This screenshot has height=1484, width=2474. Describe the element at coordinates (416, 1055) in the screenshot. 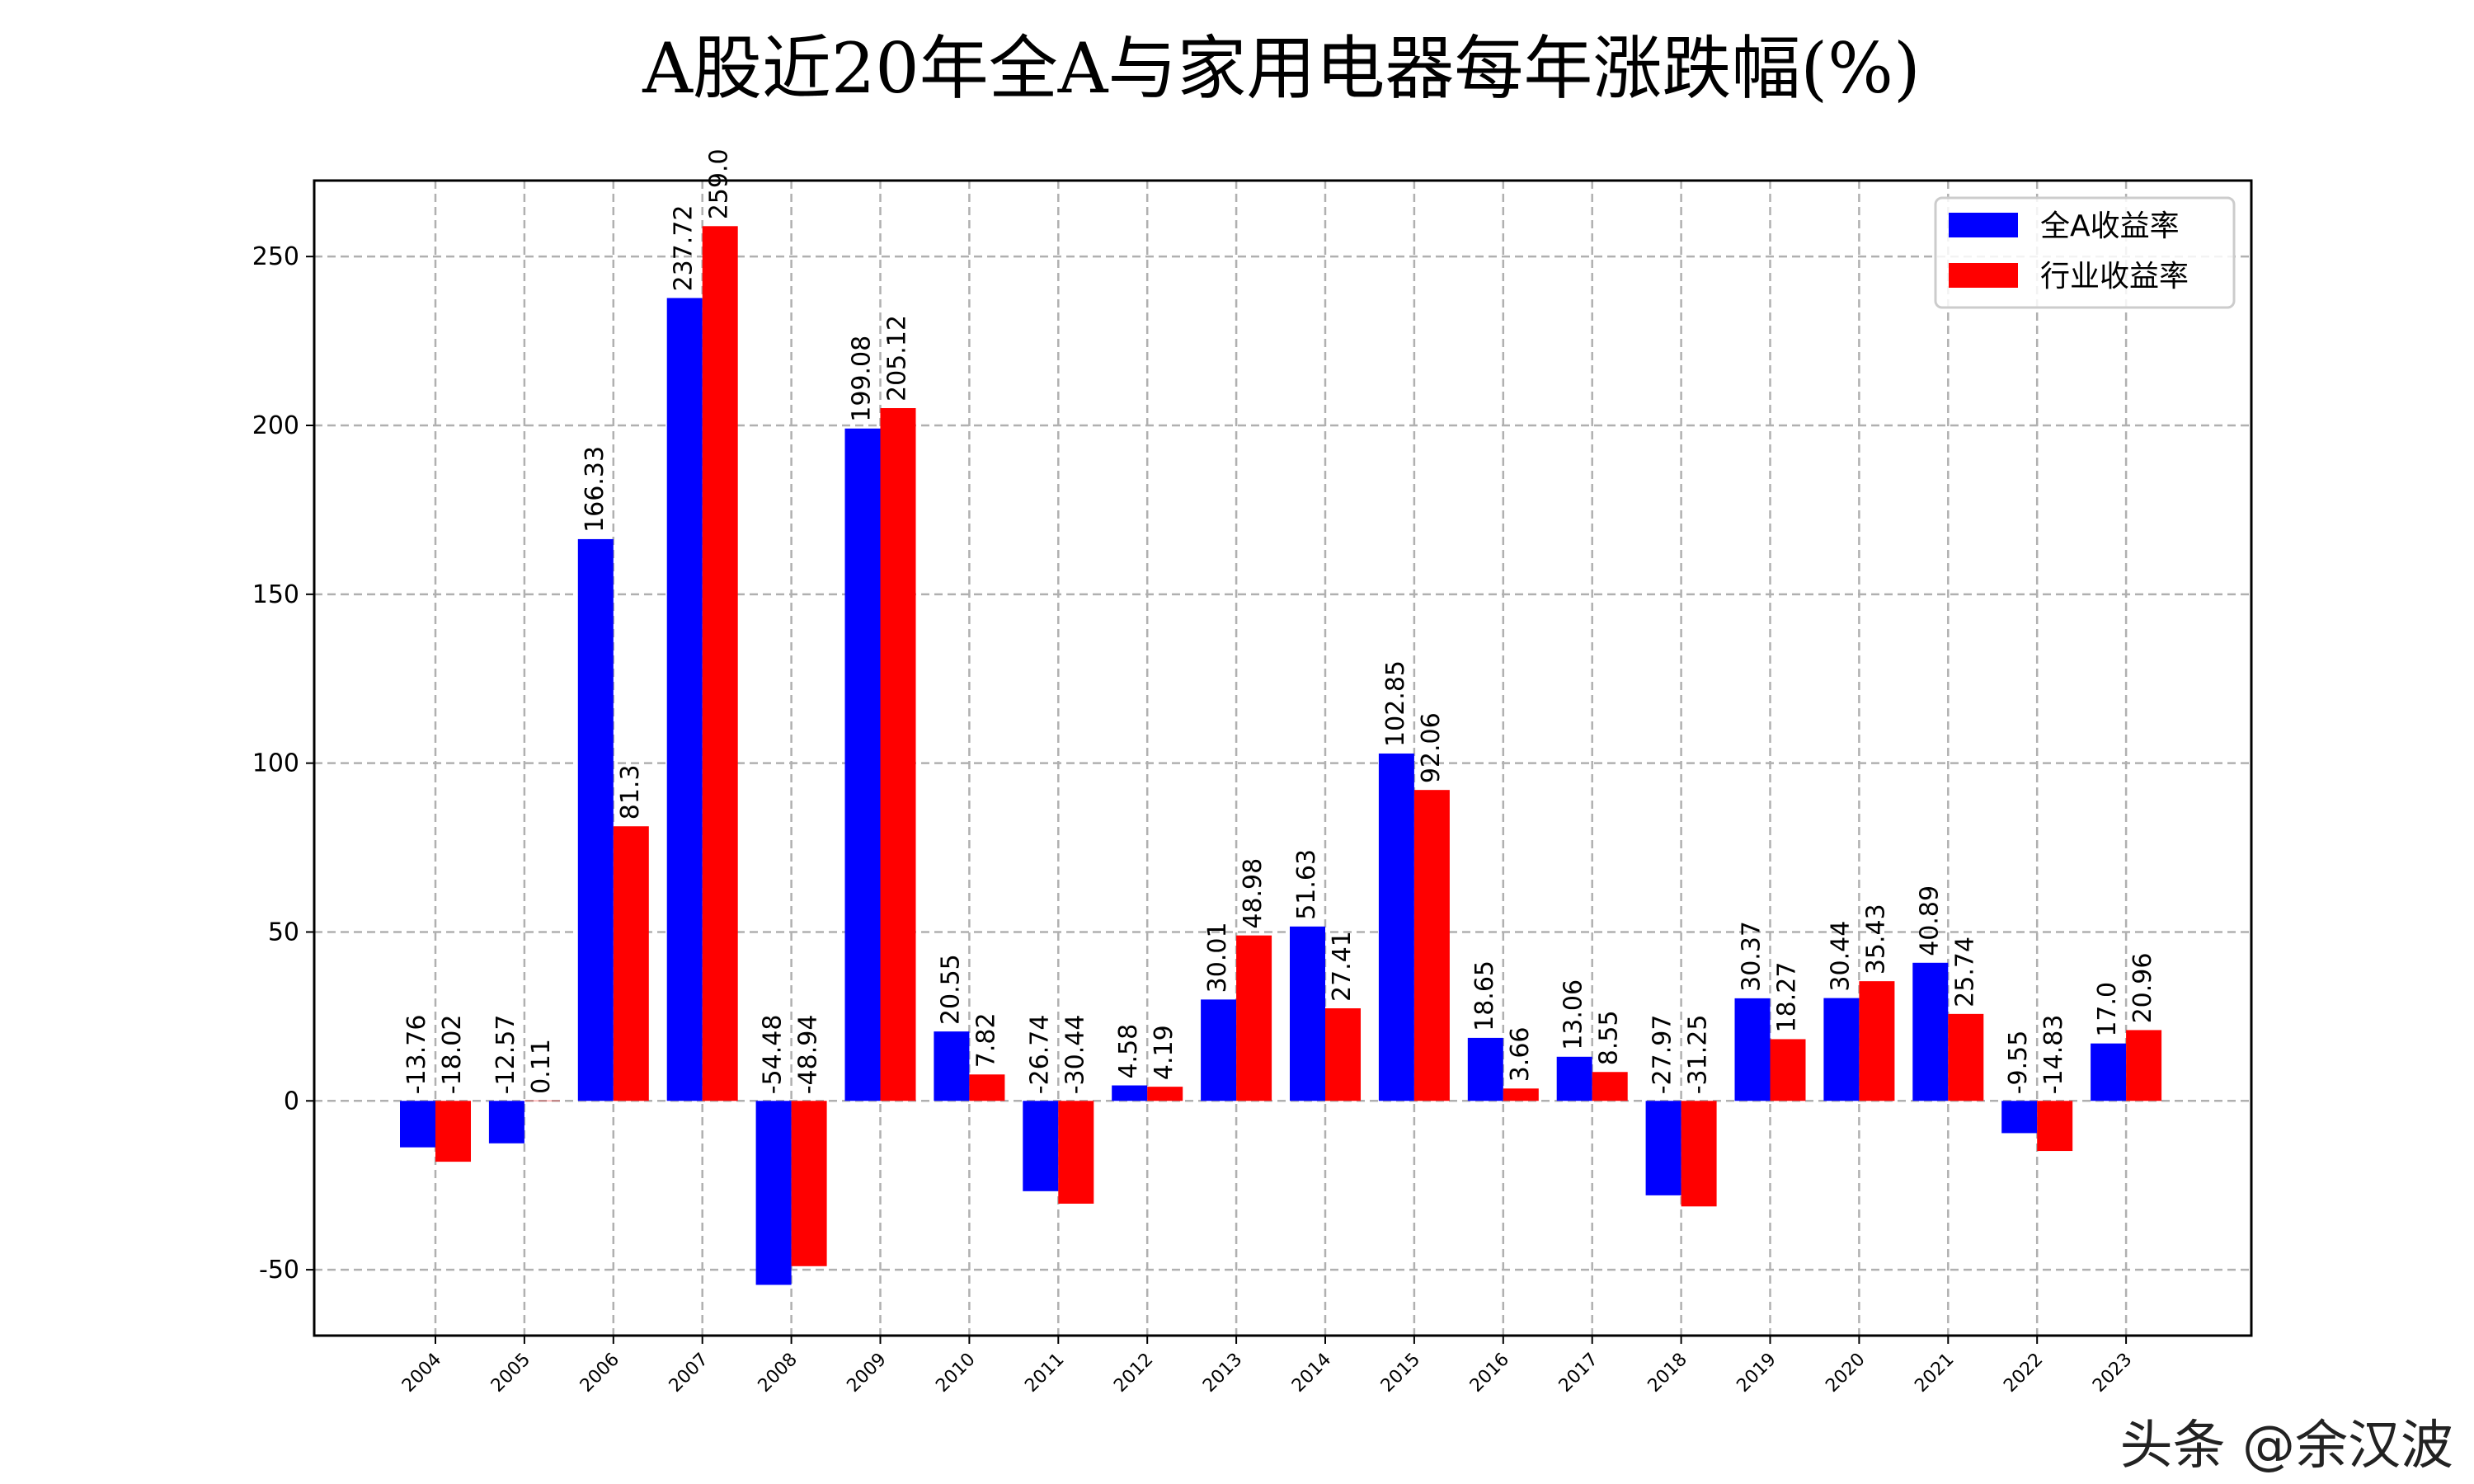

I see `data-label: -13.76` at that location.